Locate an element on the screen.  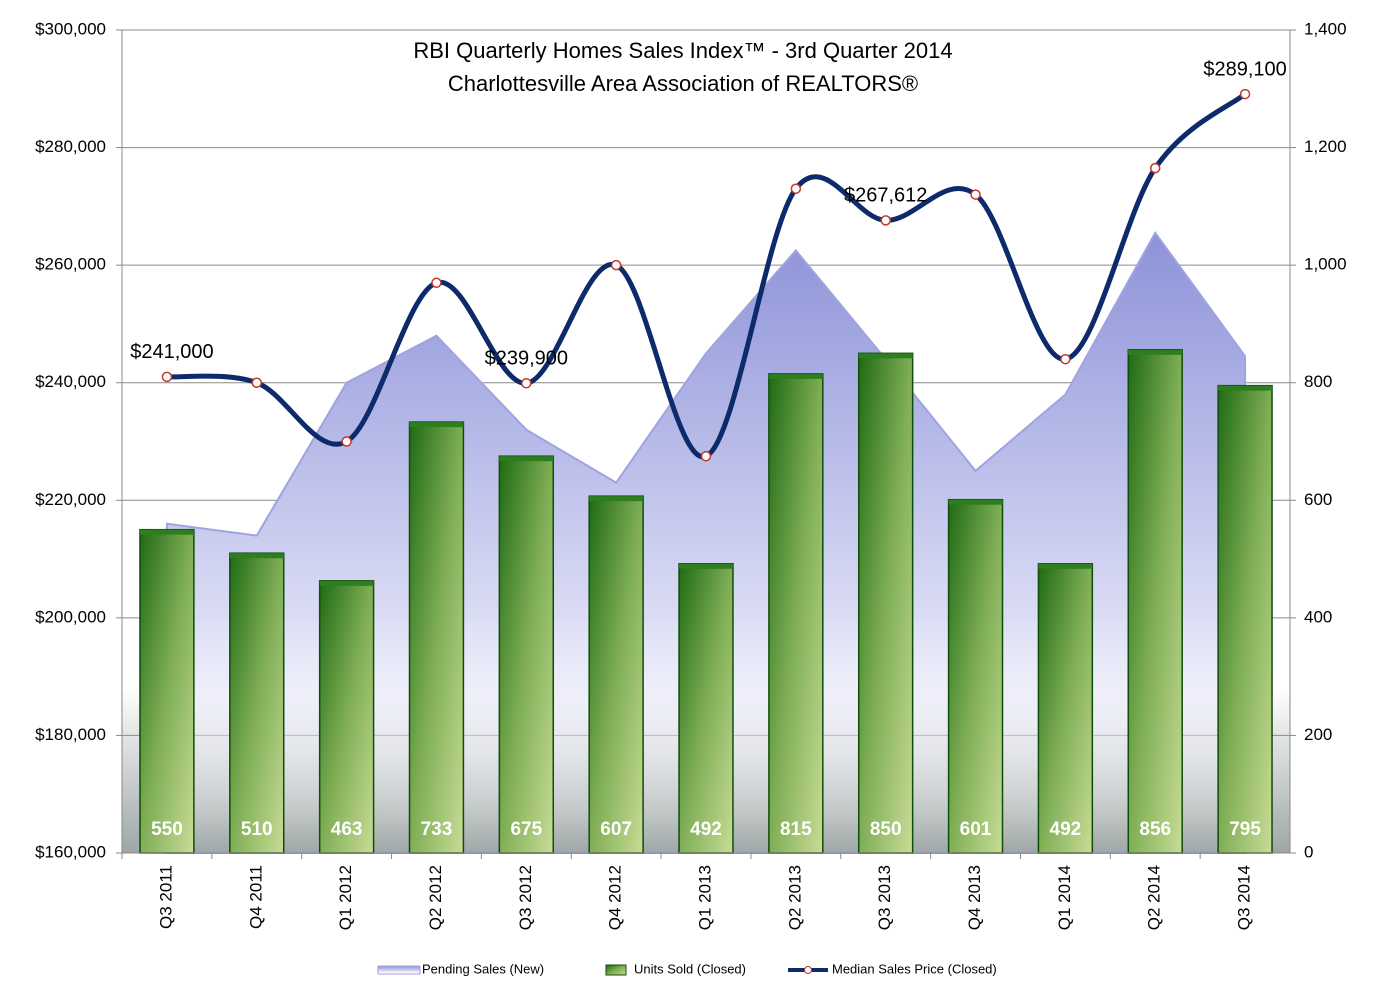
bar-label: 463 is located at coordinates (347, 829).